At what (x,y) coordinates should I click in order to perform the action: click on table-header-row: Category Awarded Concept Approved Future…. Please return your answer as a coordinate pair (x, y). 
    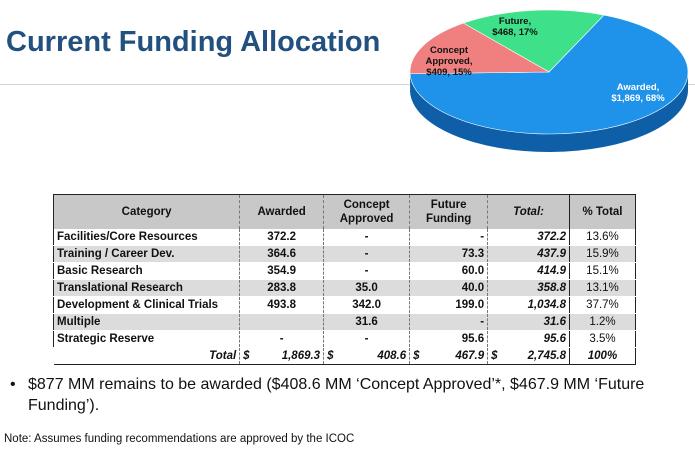
    Looking at the image, I should click on (344, 211).